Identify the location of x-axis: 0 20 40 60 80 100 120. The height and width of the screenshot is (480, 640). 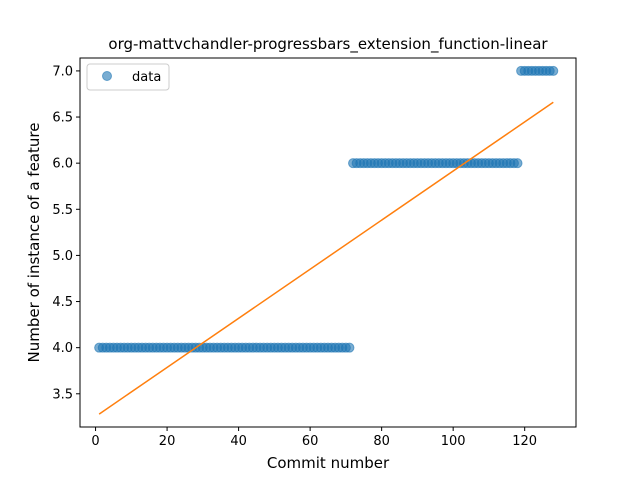
(314, 438).